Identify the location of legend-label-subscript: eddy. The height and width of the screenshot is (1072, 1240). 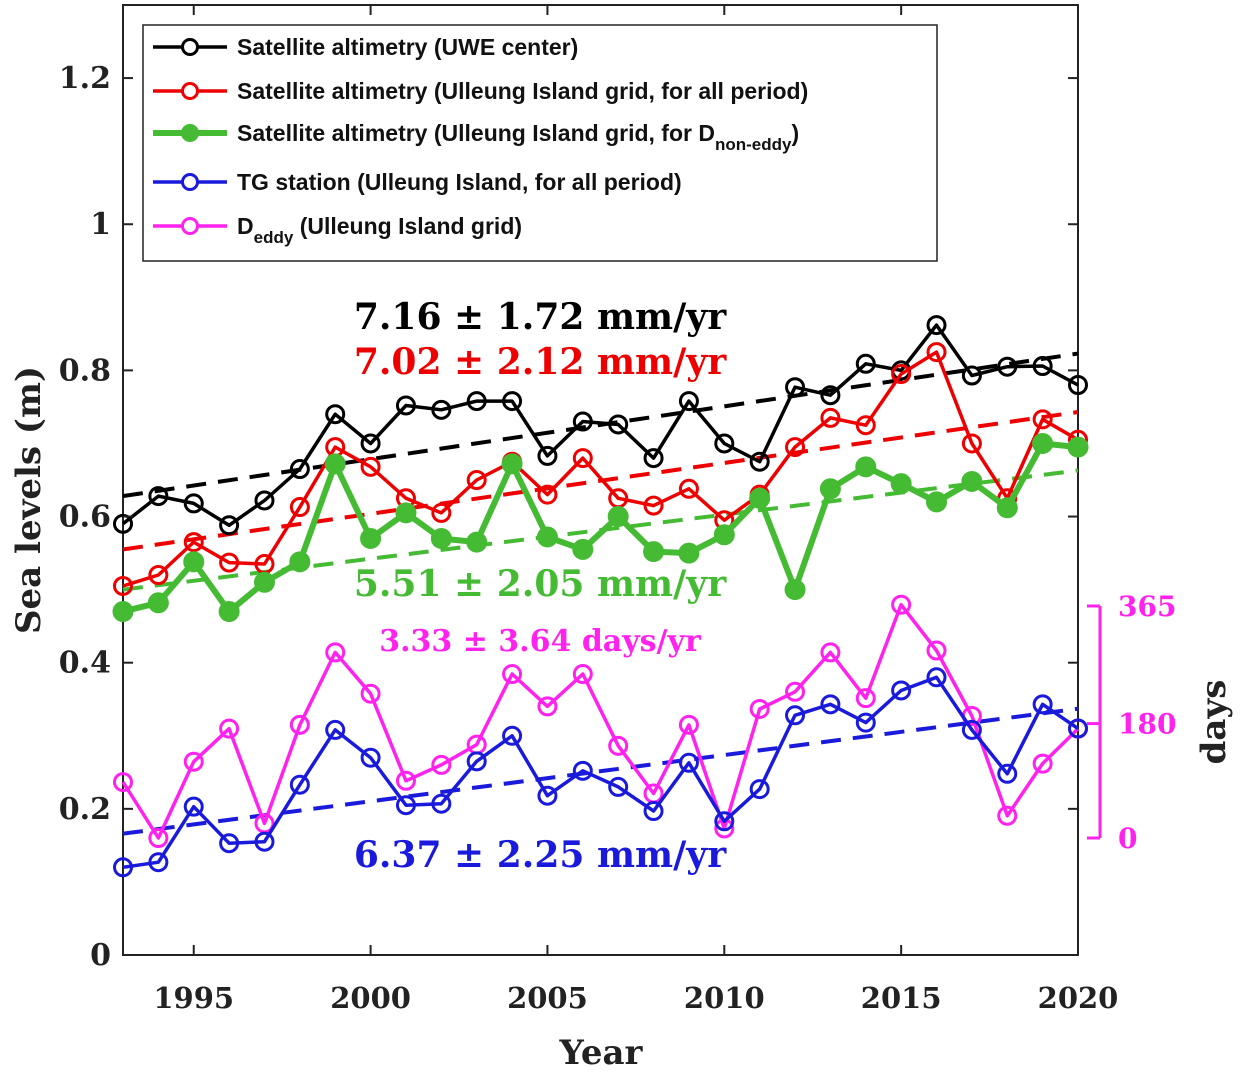
(274, 237).